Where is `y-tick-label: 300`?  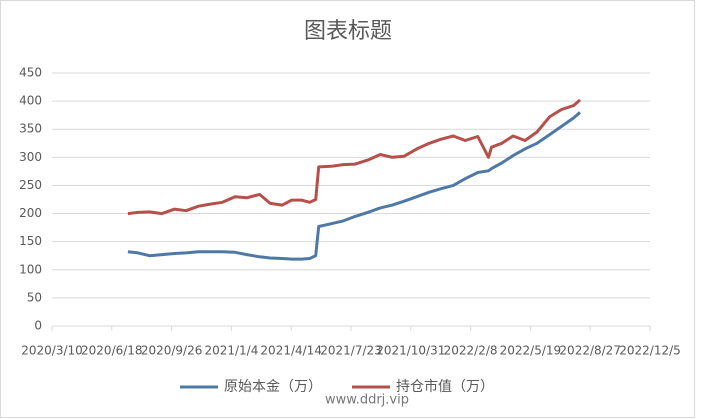
y-tick-label: 300 is located at coordinates (30, 157).